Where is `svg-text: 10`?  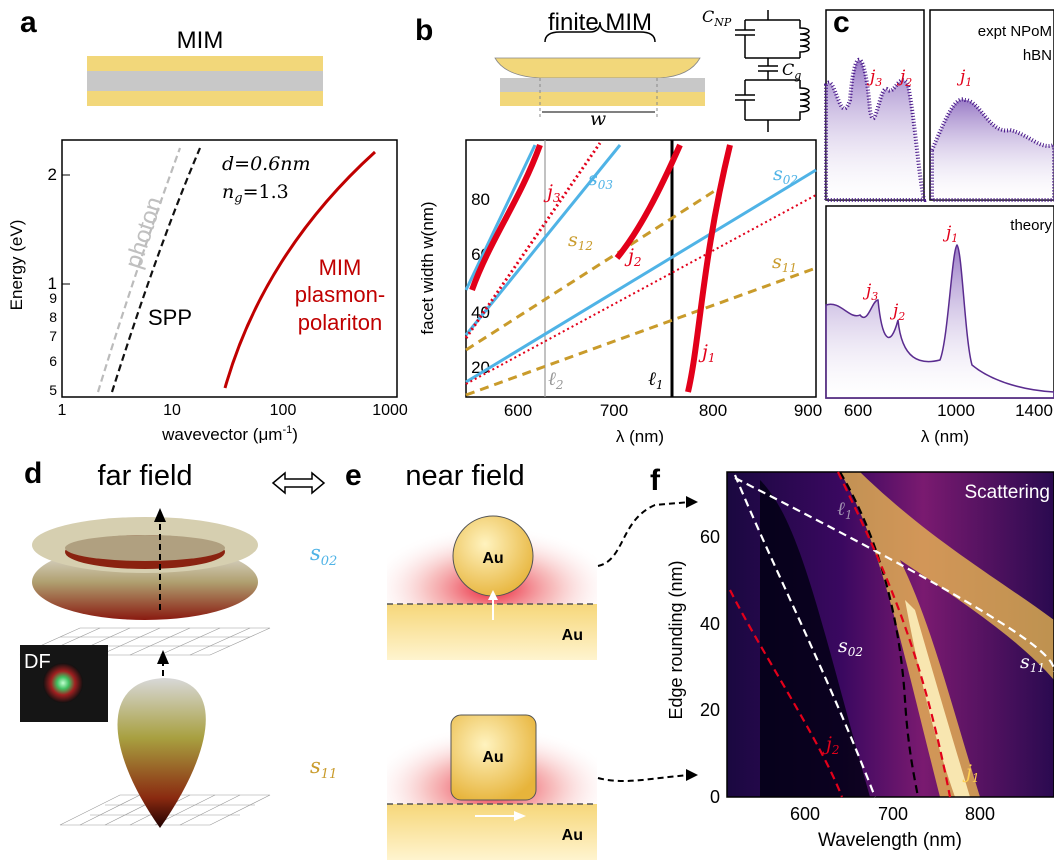 svg-text: 10 is located at coordinates (172, 410).